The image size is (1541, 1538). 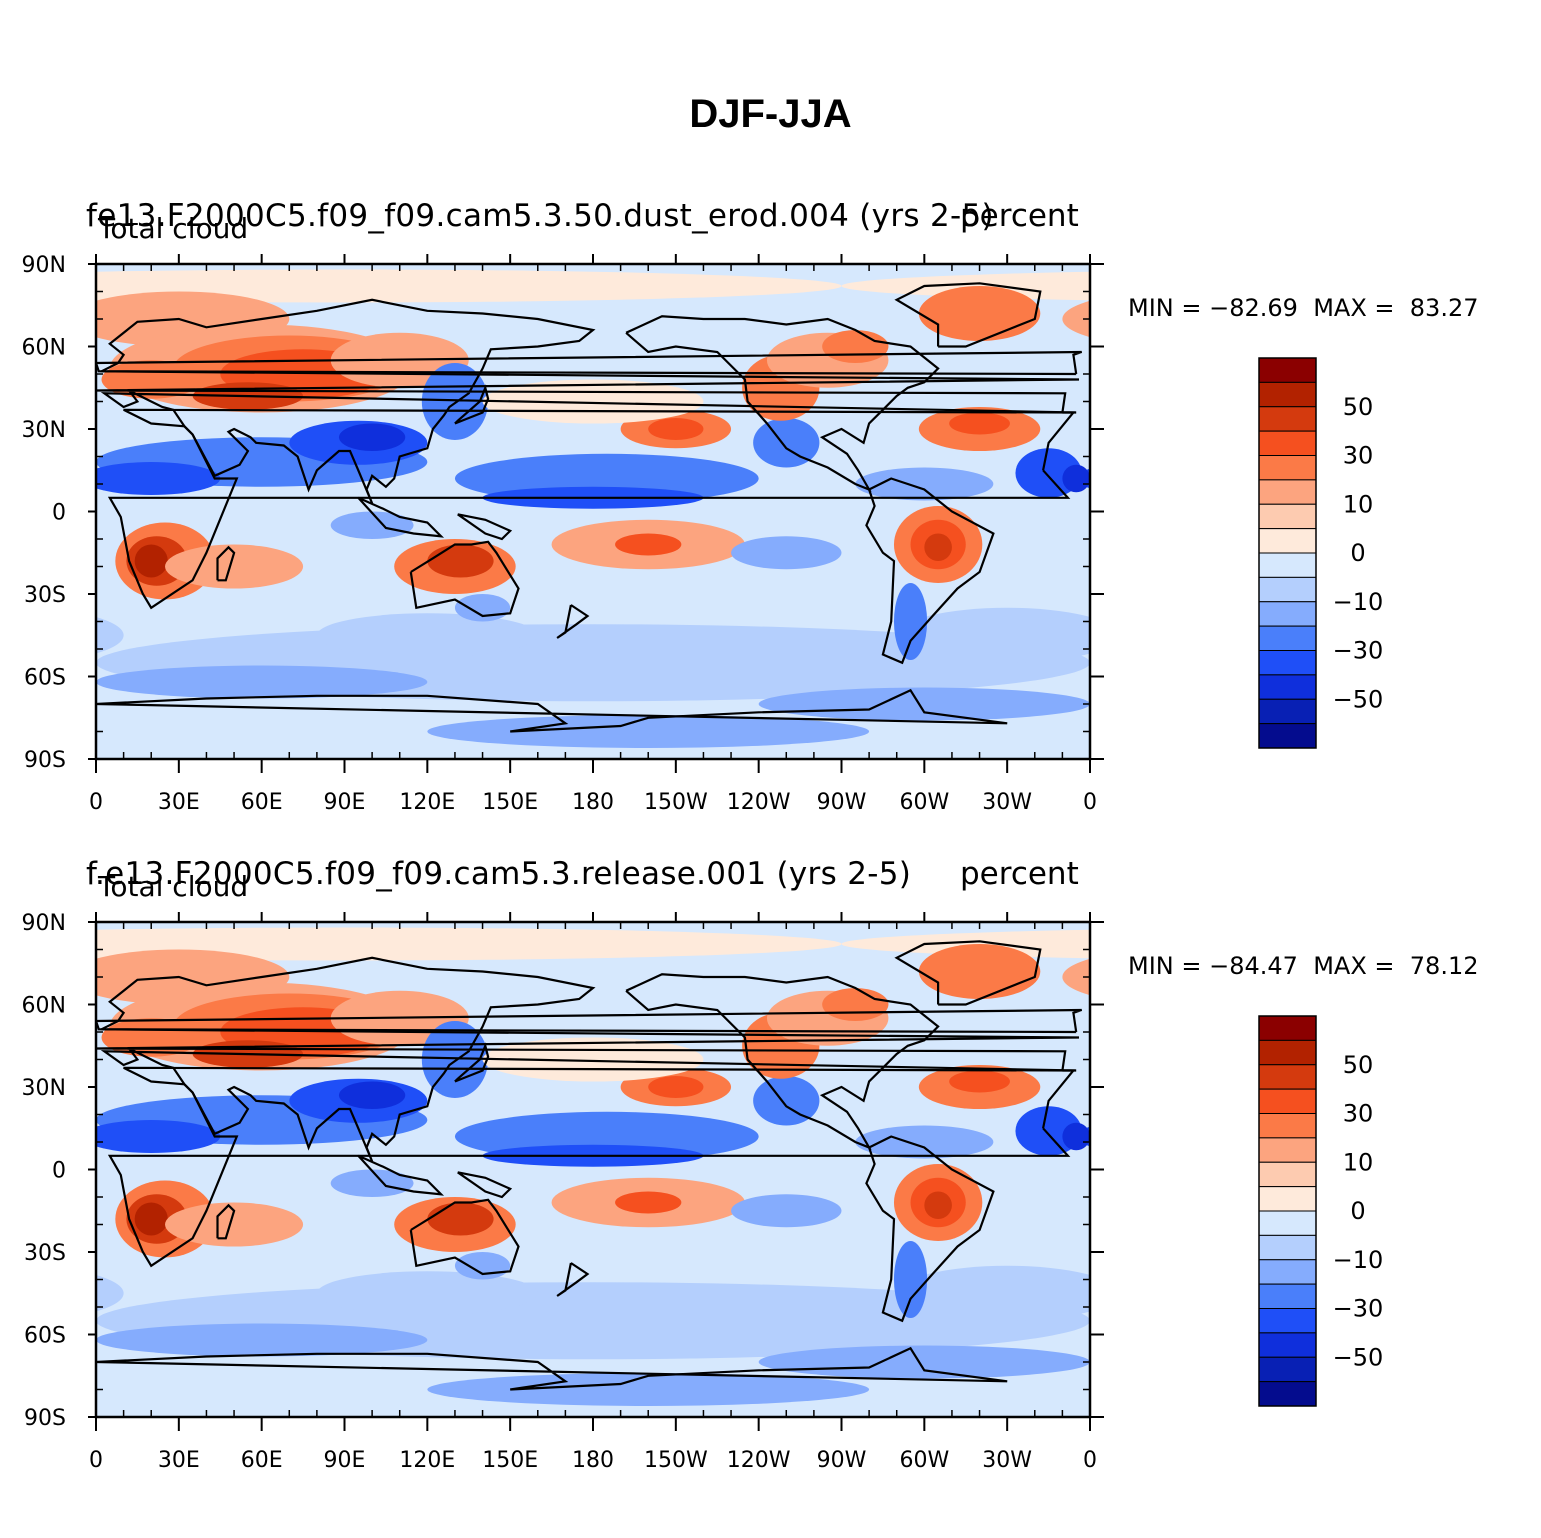 I want to click on colorbar-label: 0, so click(x=1357, y=553).